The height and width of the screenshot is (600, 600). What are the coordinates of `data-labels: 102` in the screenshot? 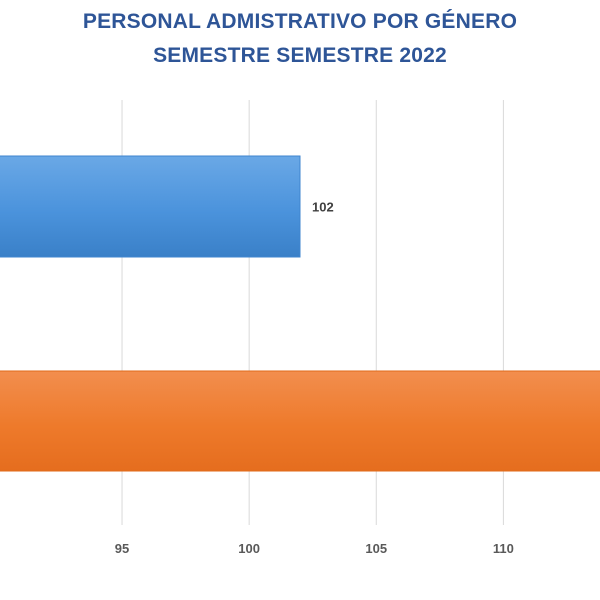 It's located at (323, 207).